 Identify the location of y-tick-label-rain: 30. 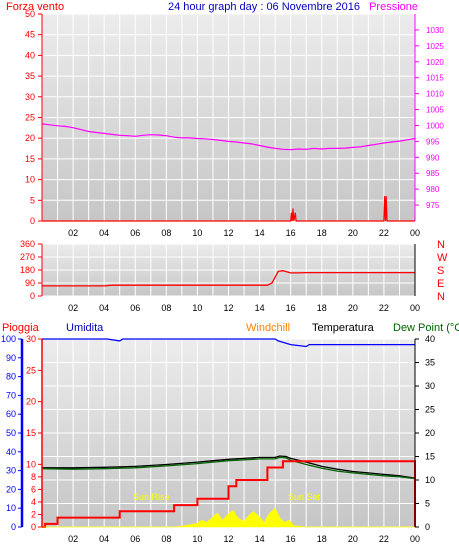
(31, 339).